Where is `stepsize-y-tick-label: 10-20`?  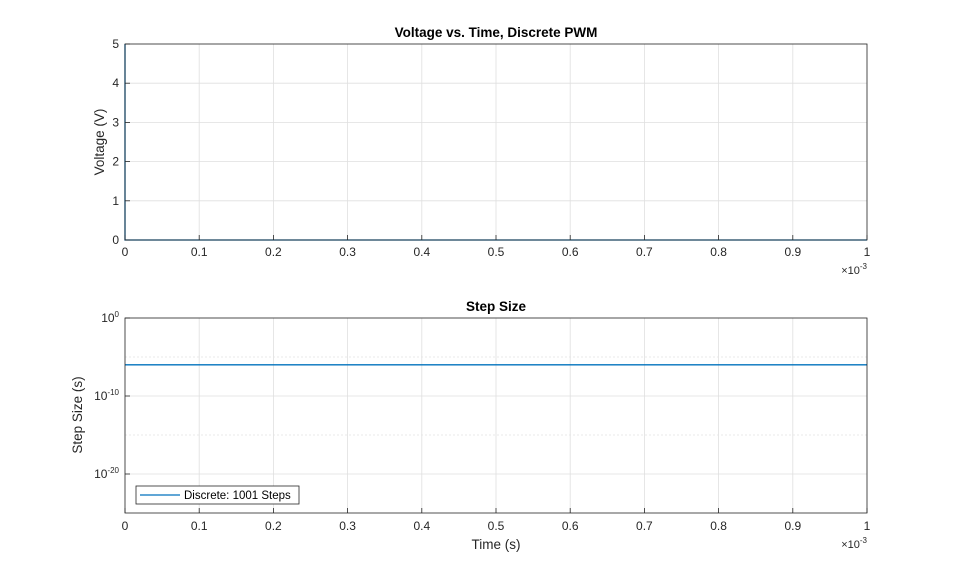
stepsize-y-tick-label: 10-20 is located at coordinates (106, 473).